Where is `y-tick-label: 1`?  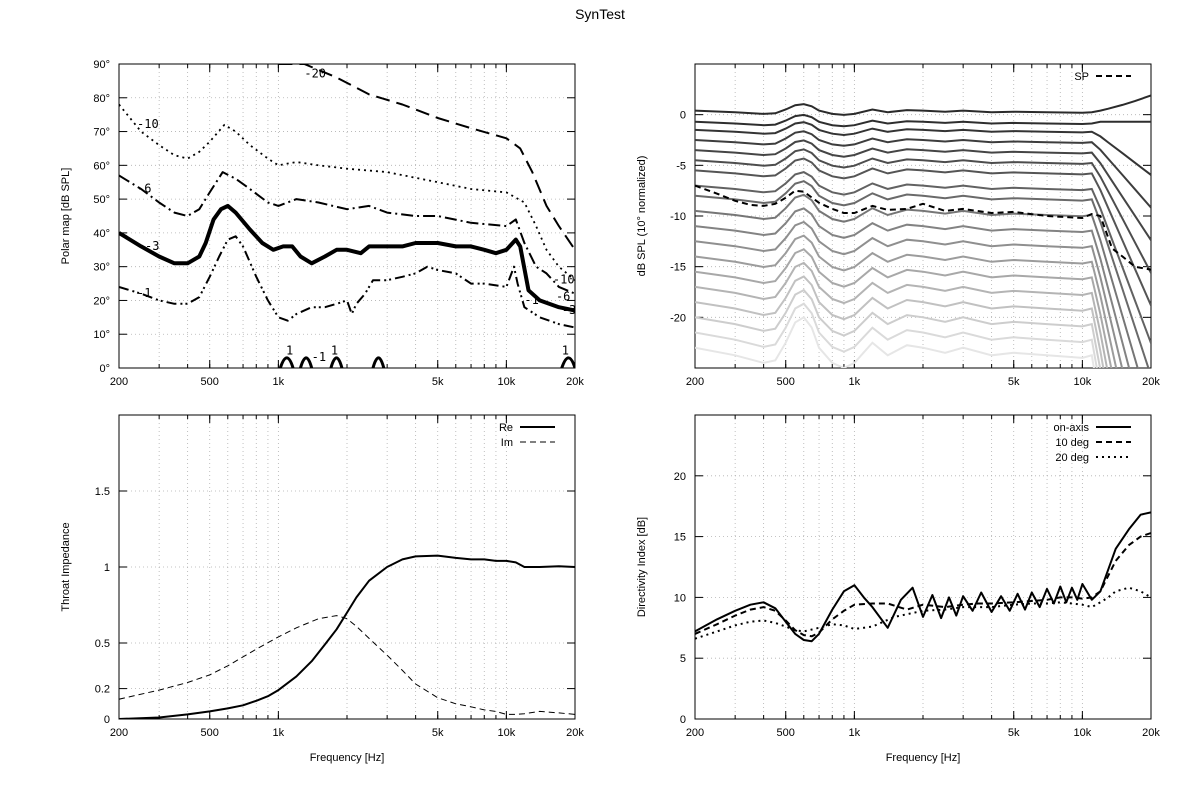 y-tick-label: 1 is located at coordinates (107, 568).